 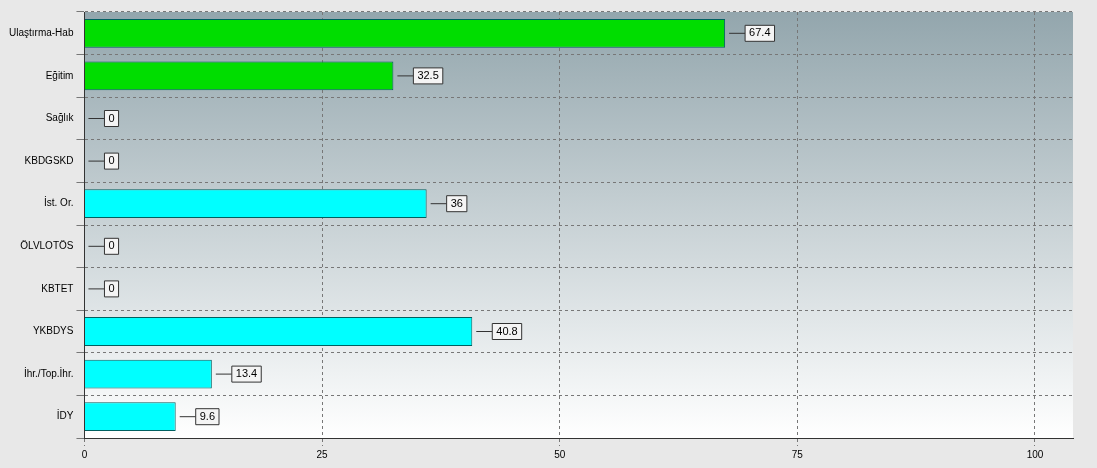 I want to click on data-label: 32.5, so click(x=428, y=74).